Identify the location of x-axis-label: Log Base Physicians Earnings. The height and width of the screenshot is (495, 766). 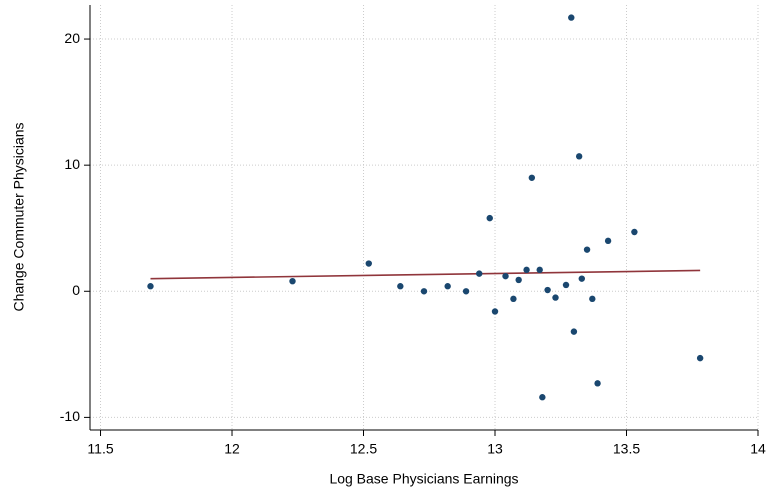
(423, 479).